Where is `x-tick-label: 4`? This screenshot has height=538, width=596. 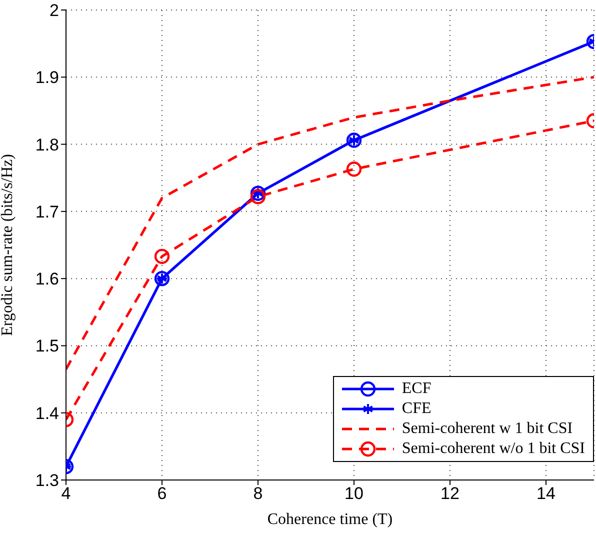
x-tick-label: 4 is located at coordinates (66, 494).